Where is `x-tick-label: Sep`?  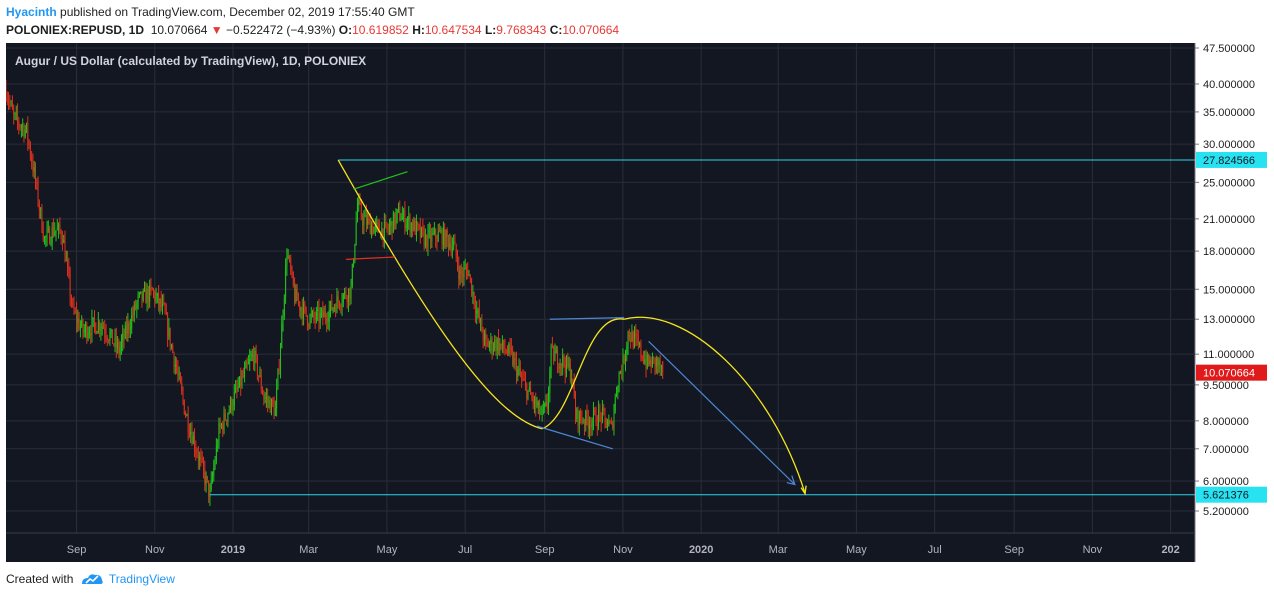
x-tick-label: Sep is located at coordinates (545, 550).